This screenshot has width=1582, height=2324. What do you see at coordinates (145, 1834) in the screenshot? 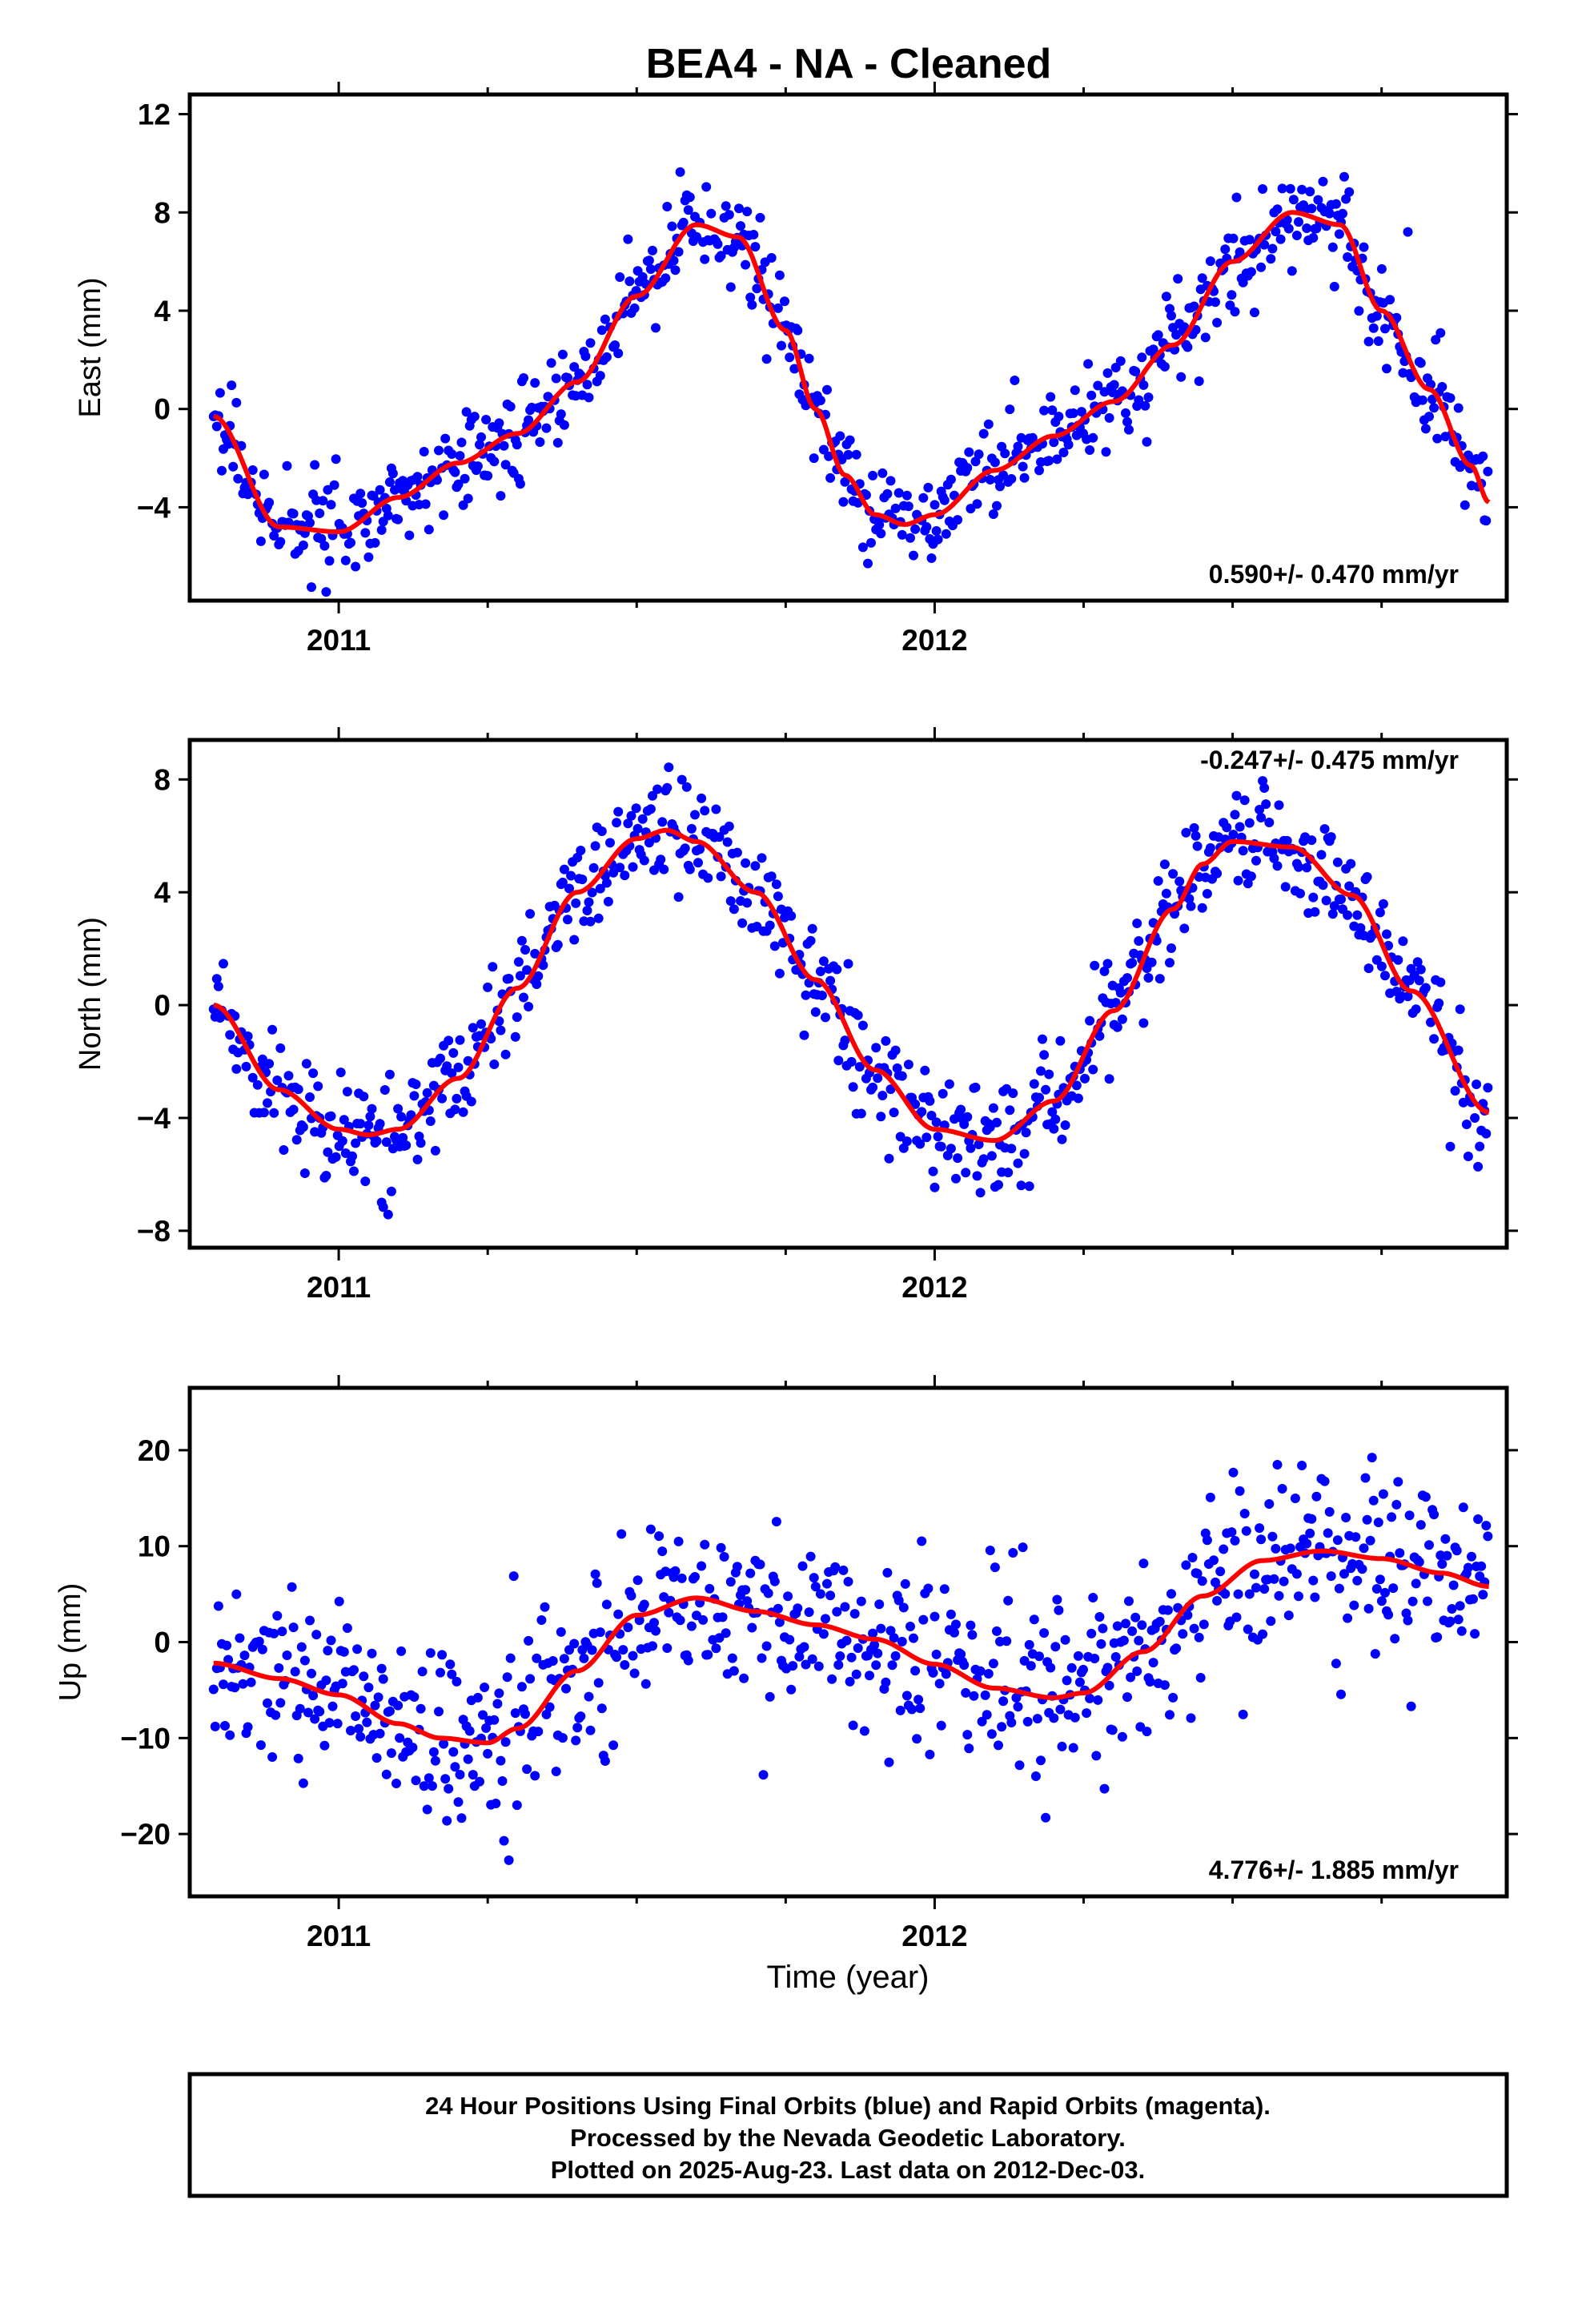
I see `y-tick-label: −20` at bounding box center [145, 1834].